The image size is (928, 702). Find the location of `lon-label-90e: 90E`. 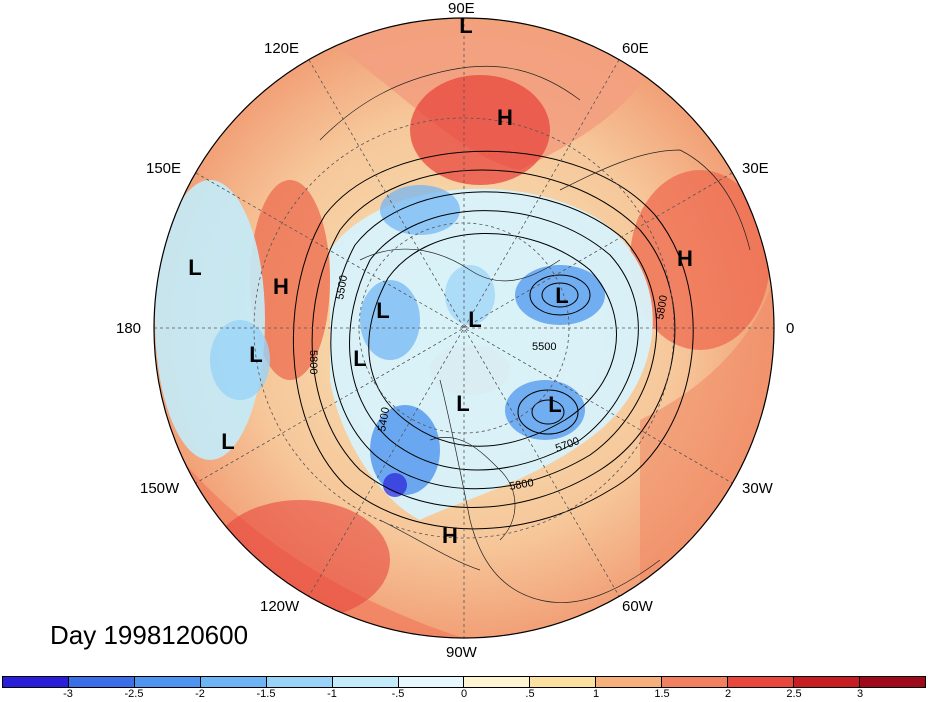

lon-label-90e: 90E is located at coordinates (461, 8).